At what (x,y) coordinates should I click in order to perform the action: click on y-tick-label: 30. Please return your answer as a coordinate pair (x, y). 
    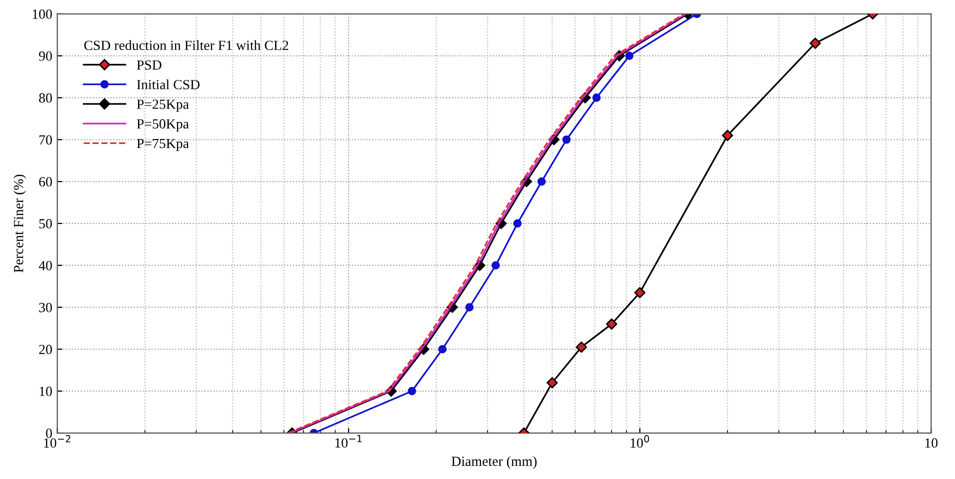
    Looking at the image, I should click on (45, 307).